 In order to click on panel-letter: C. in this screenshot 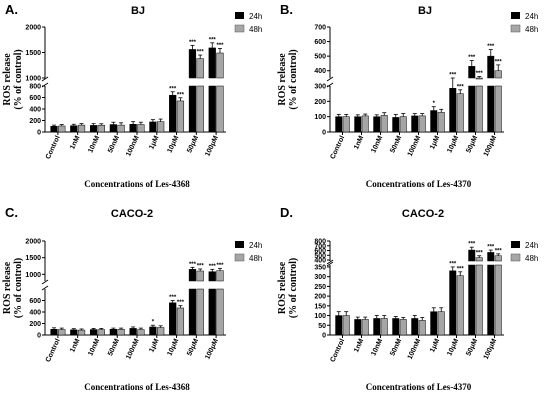, I will do `click(11, 212)`.